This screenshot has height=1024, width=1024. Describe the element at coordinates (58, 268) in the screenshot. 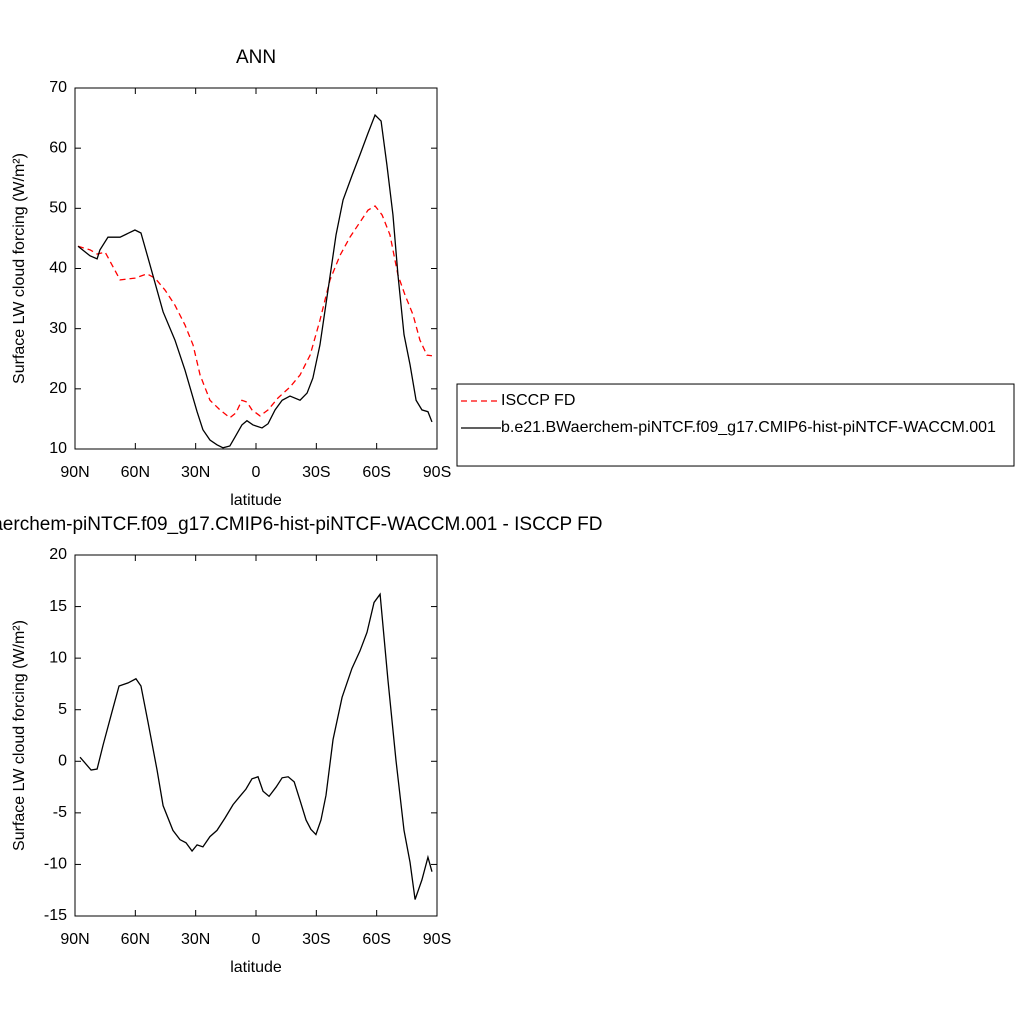

I see `y-tick-label: 40` at that location.